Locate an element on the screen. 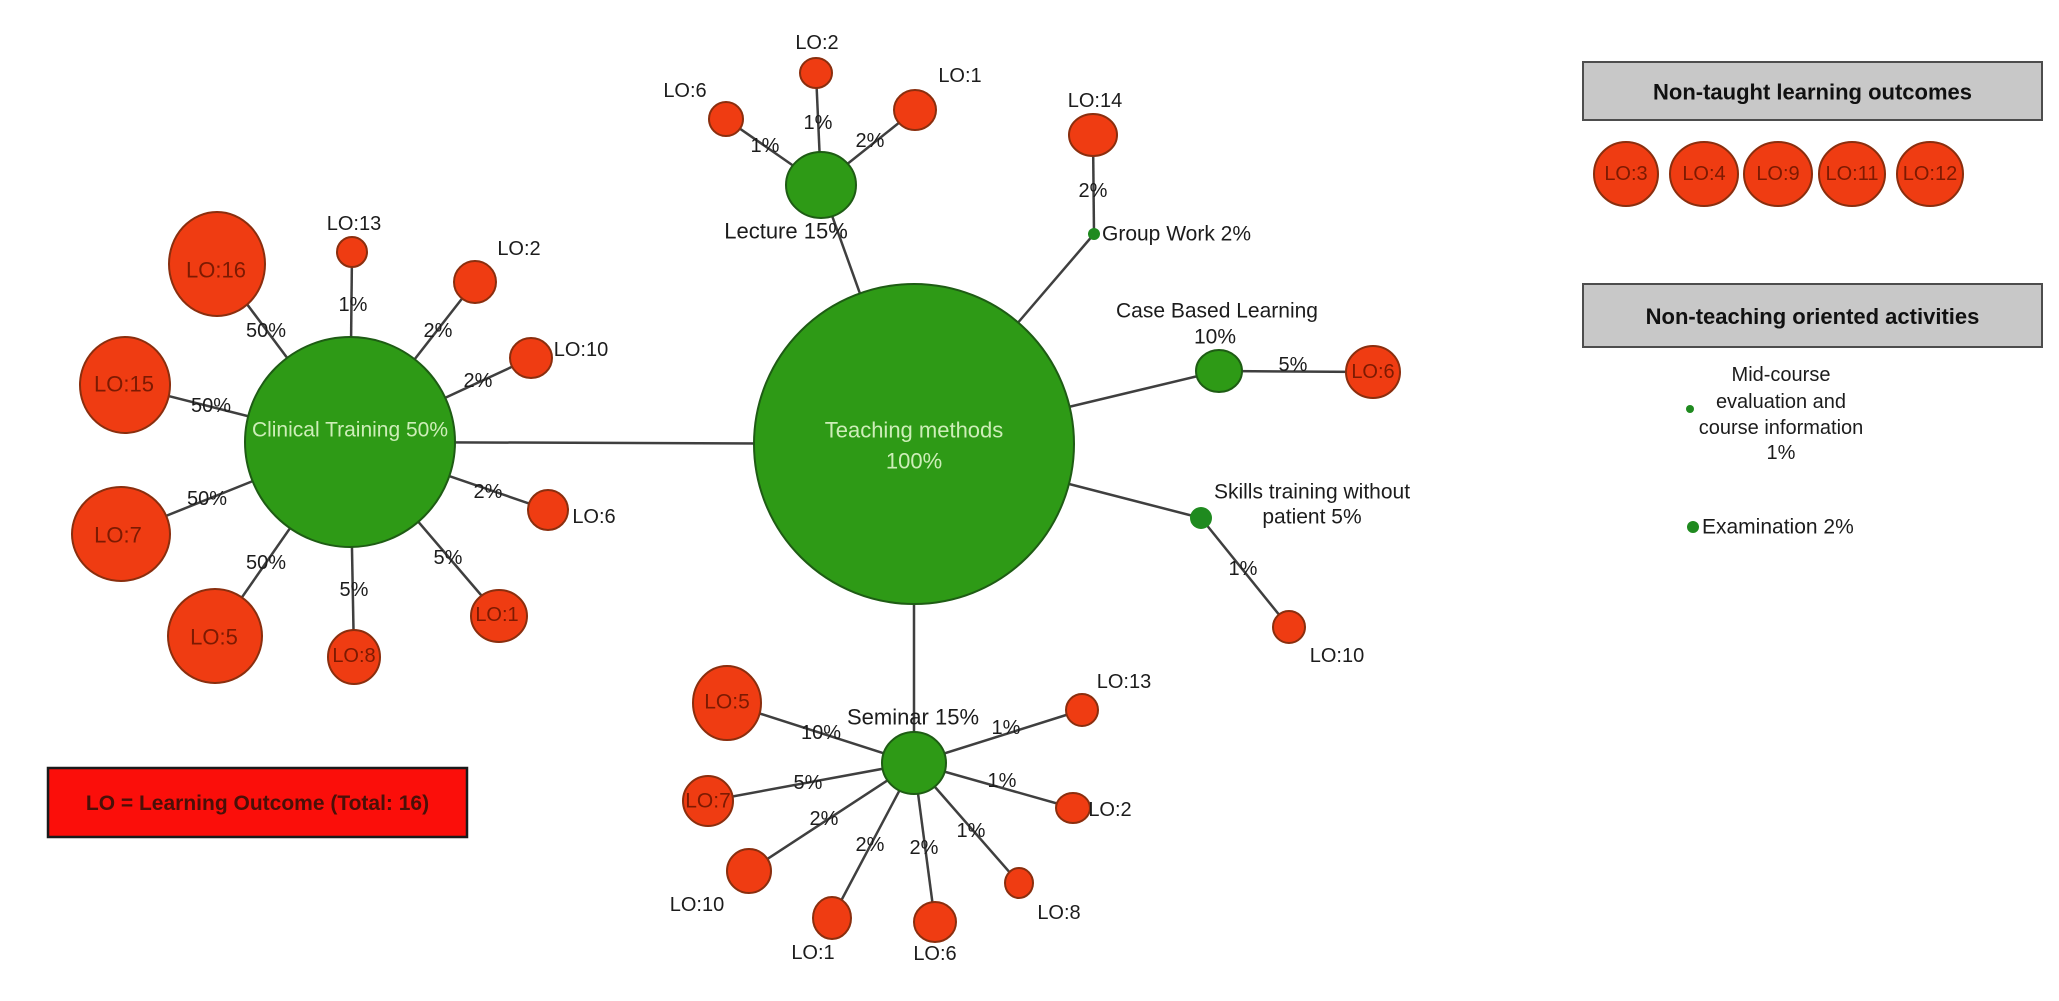  edge-label-sem-lo2: 1% is located at coordinates (1002, 781).